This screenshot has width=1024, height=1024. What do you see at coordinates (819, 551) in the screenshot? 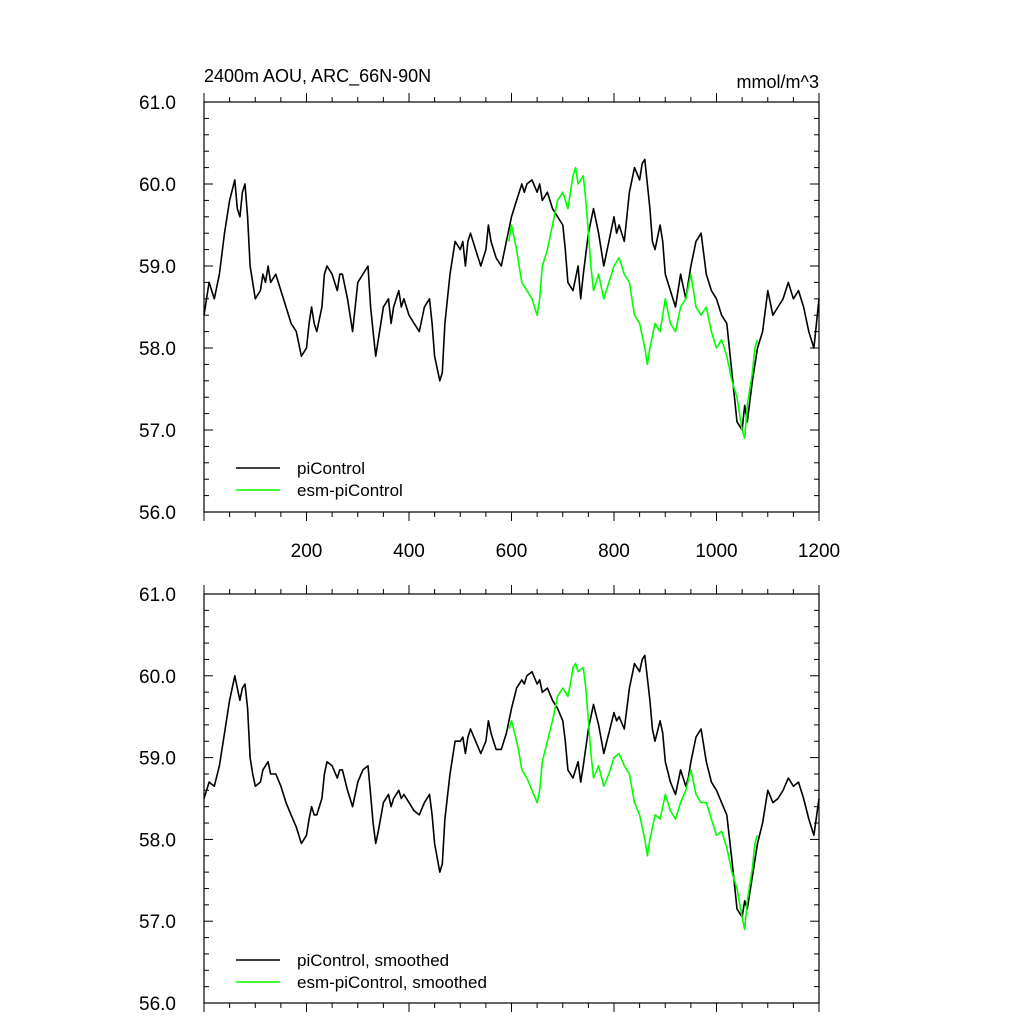
I see `x-tick-label: 1200` at bounding box center [819, 551].